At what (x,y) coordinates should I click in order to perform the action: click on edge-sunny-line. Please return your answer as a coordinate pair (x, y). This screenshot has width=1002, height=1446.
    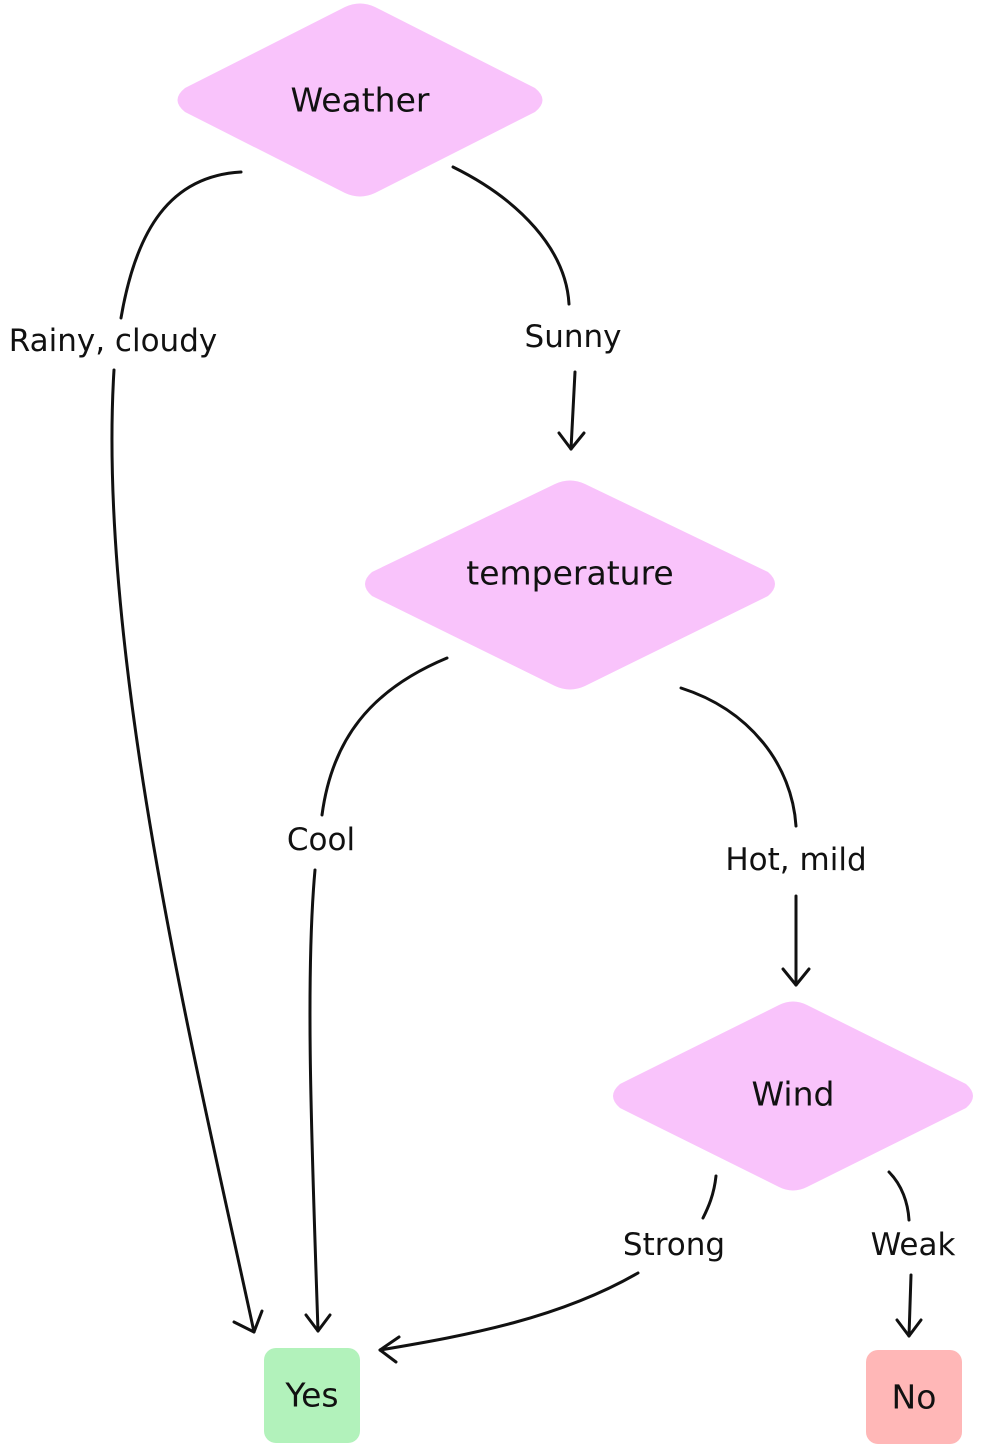
    Looking at the image, I should click on (511, 235).